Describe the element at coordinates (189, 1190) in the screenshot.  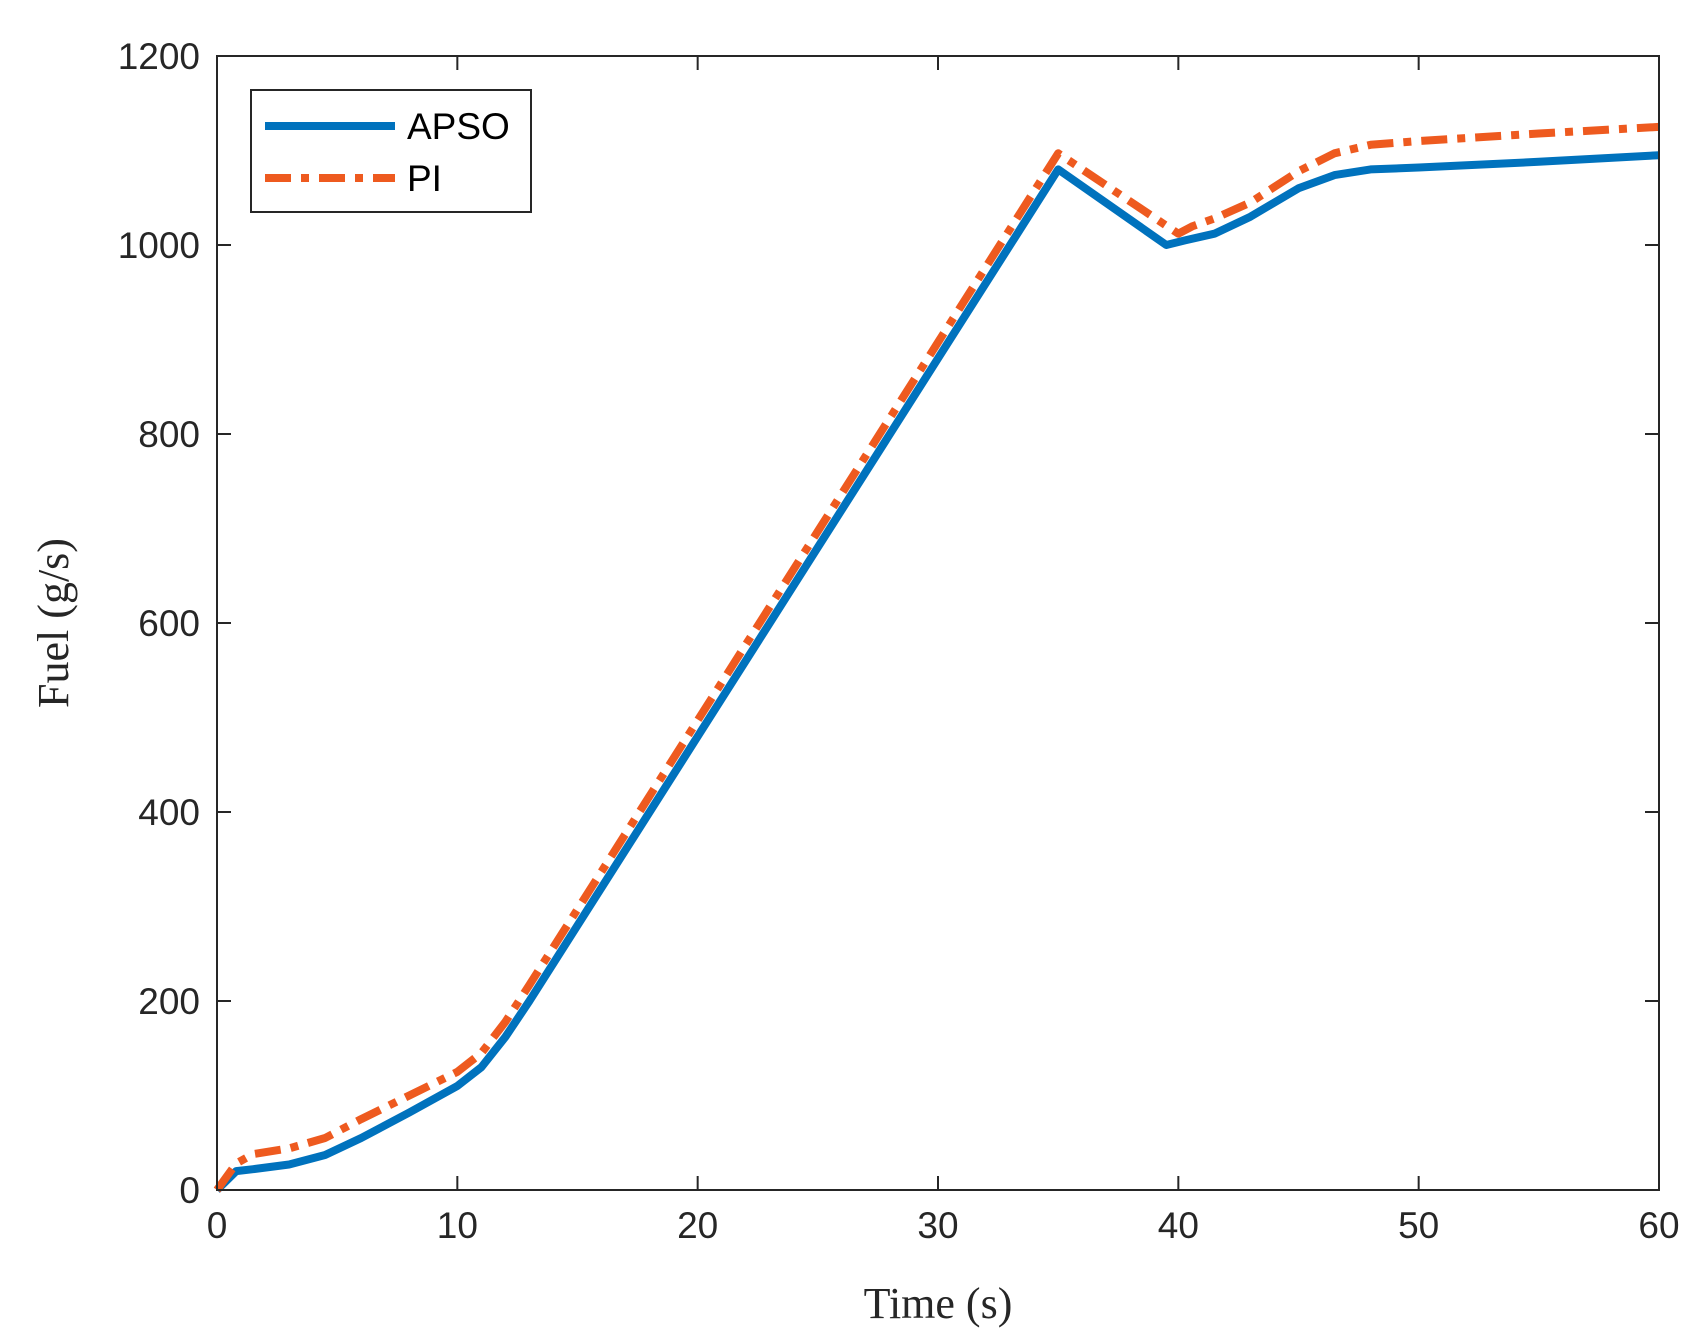
I see `y-tick-label: 0` at that location.